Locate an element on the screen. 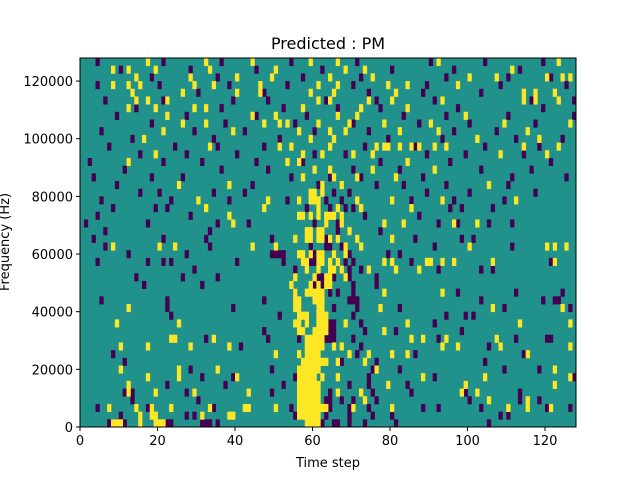 This screenshot has width=640, height=480. y-tick-label: 40000 is located at coordinates (52, 313).